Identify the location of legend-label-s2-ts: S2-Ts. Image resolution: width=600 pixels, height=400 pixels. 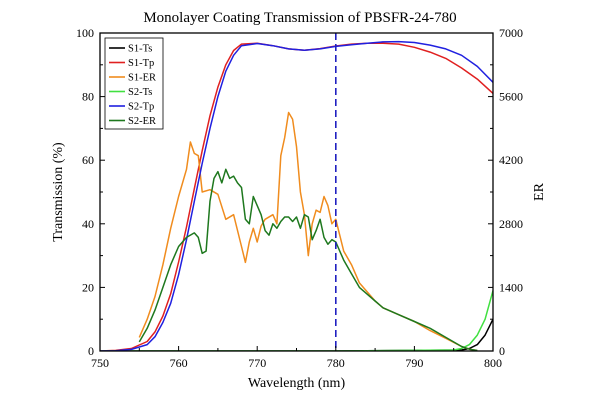
(140, 92).